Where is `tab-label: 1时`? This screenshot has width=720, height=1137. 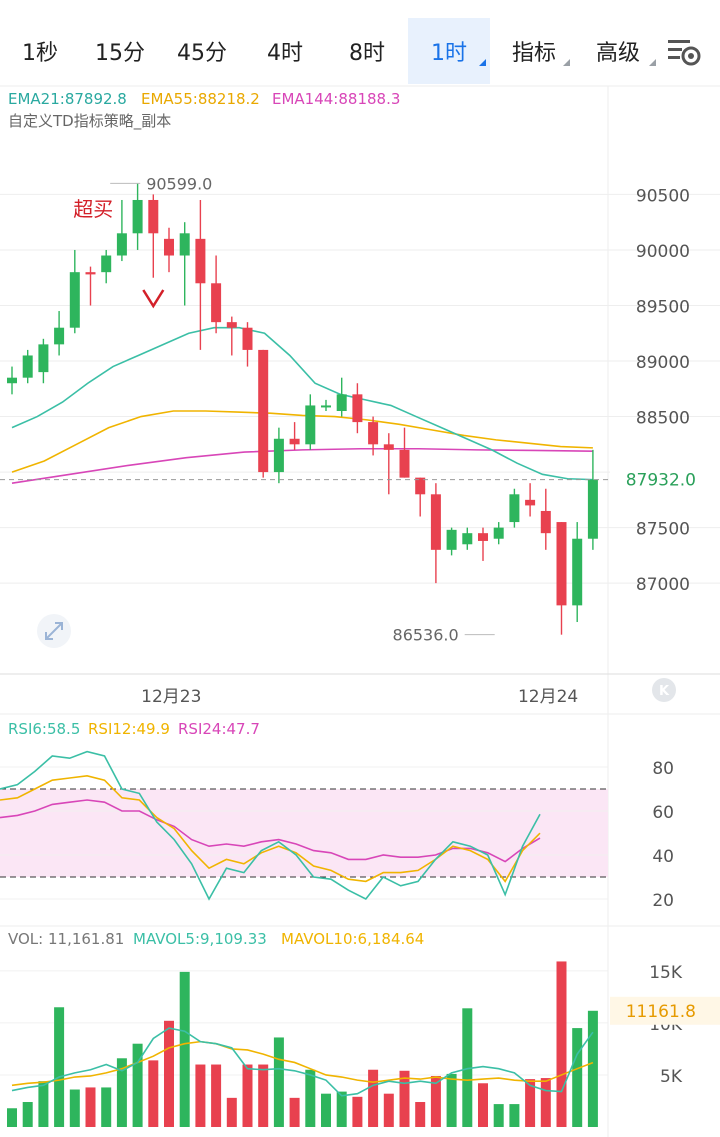 tab-label: 1时 is located at coordinates (449, 53).